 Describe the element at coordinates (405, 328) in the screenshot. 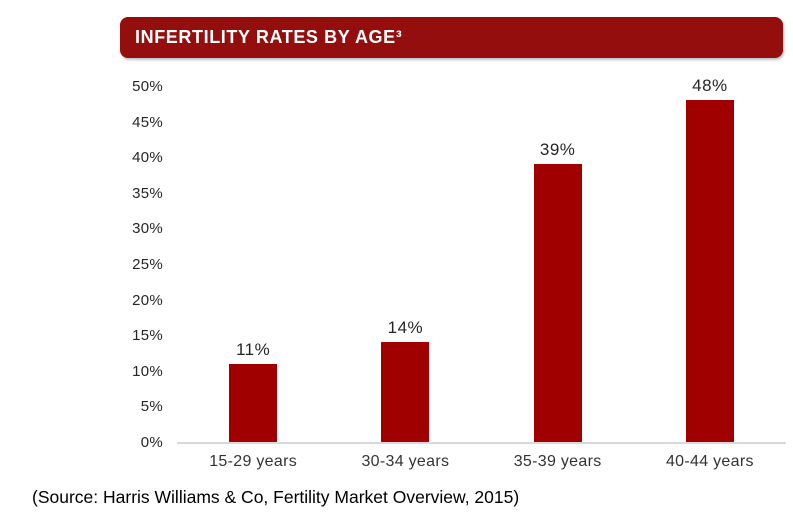

I see `bar-value-label: 14%` at that location.